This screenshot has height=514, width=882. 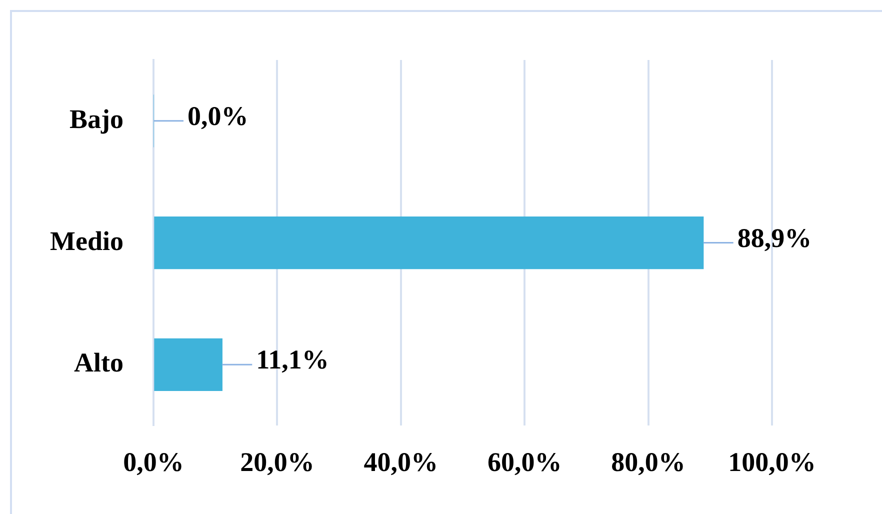 I want to click on x-tick-label: 40,0%, so click(x=401, y=461).